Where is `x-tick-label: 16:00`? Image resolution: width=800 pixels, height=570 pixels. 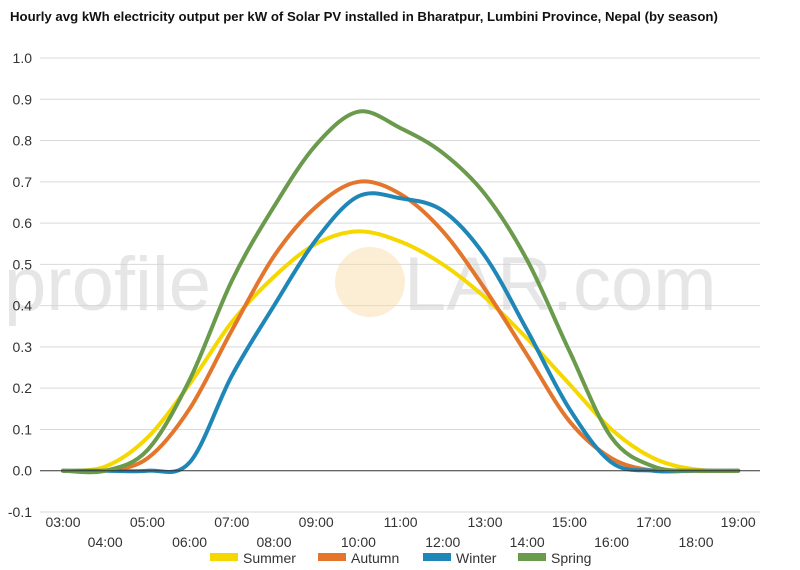 x-tick-label: 16:00 is located at coordinates (611, 542).